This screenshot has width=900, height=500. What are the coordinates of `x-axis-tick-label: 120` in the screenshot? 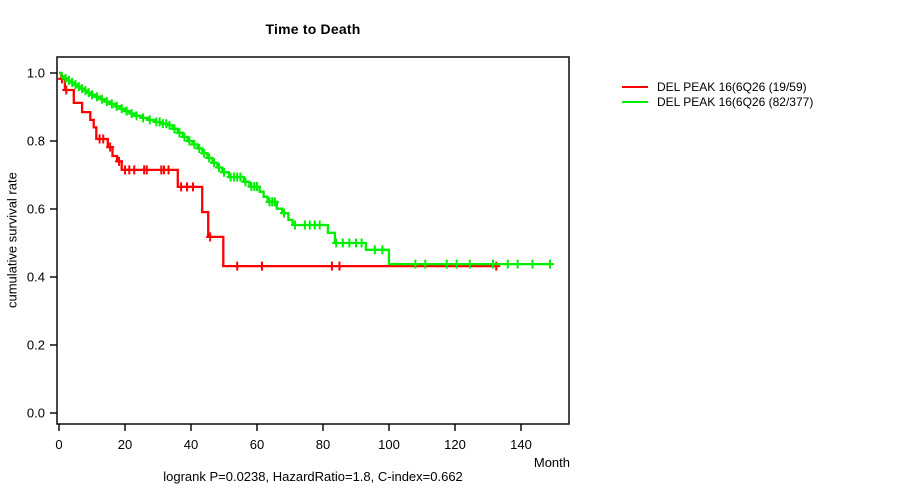 It's located at (455, 444).